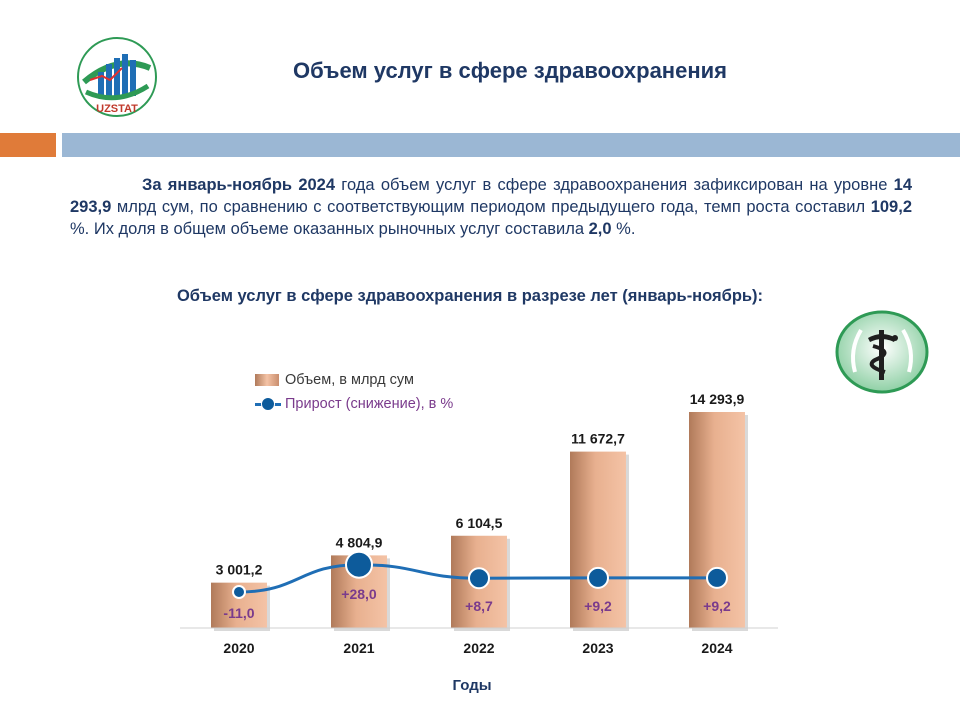 The width and height of the screenshot is (960, 720). I want to click on legend-item-volume: Объем, в млрд сум, so click(354, 380).